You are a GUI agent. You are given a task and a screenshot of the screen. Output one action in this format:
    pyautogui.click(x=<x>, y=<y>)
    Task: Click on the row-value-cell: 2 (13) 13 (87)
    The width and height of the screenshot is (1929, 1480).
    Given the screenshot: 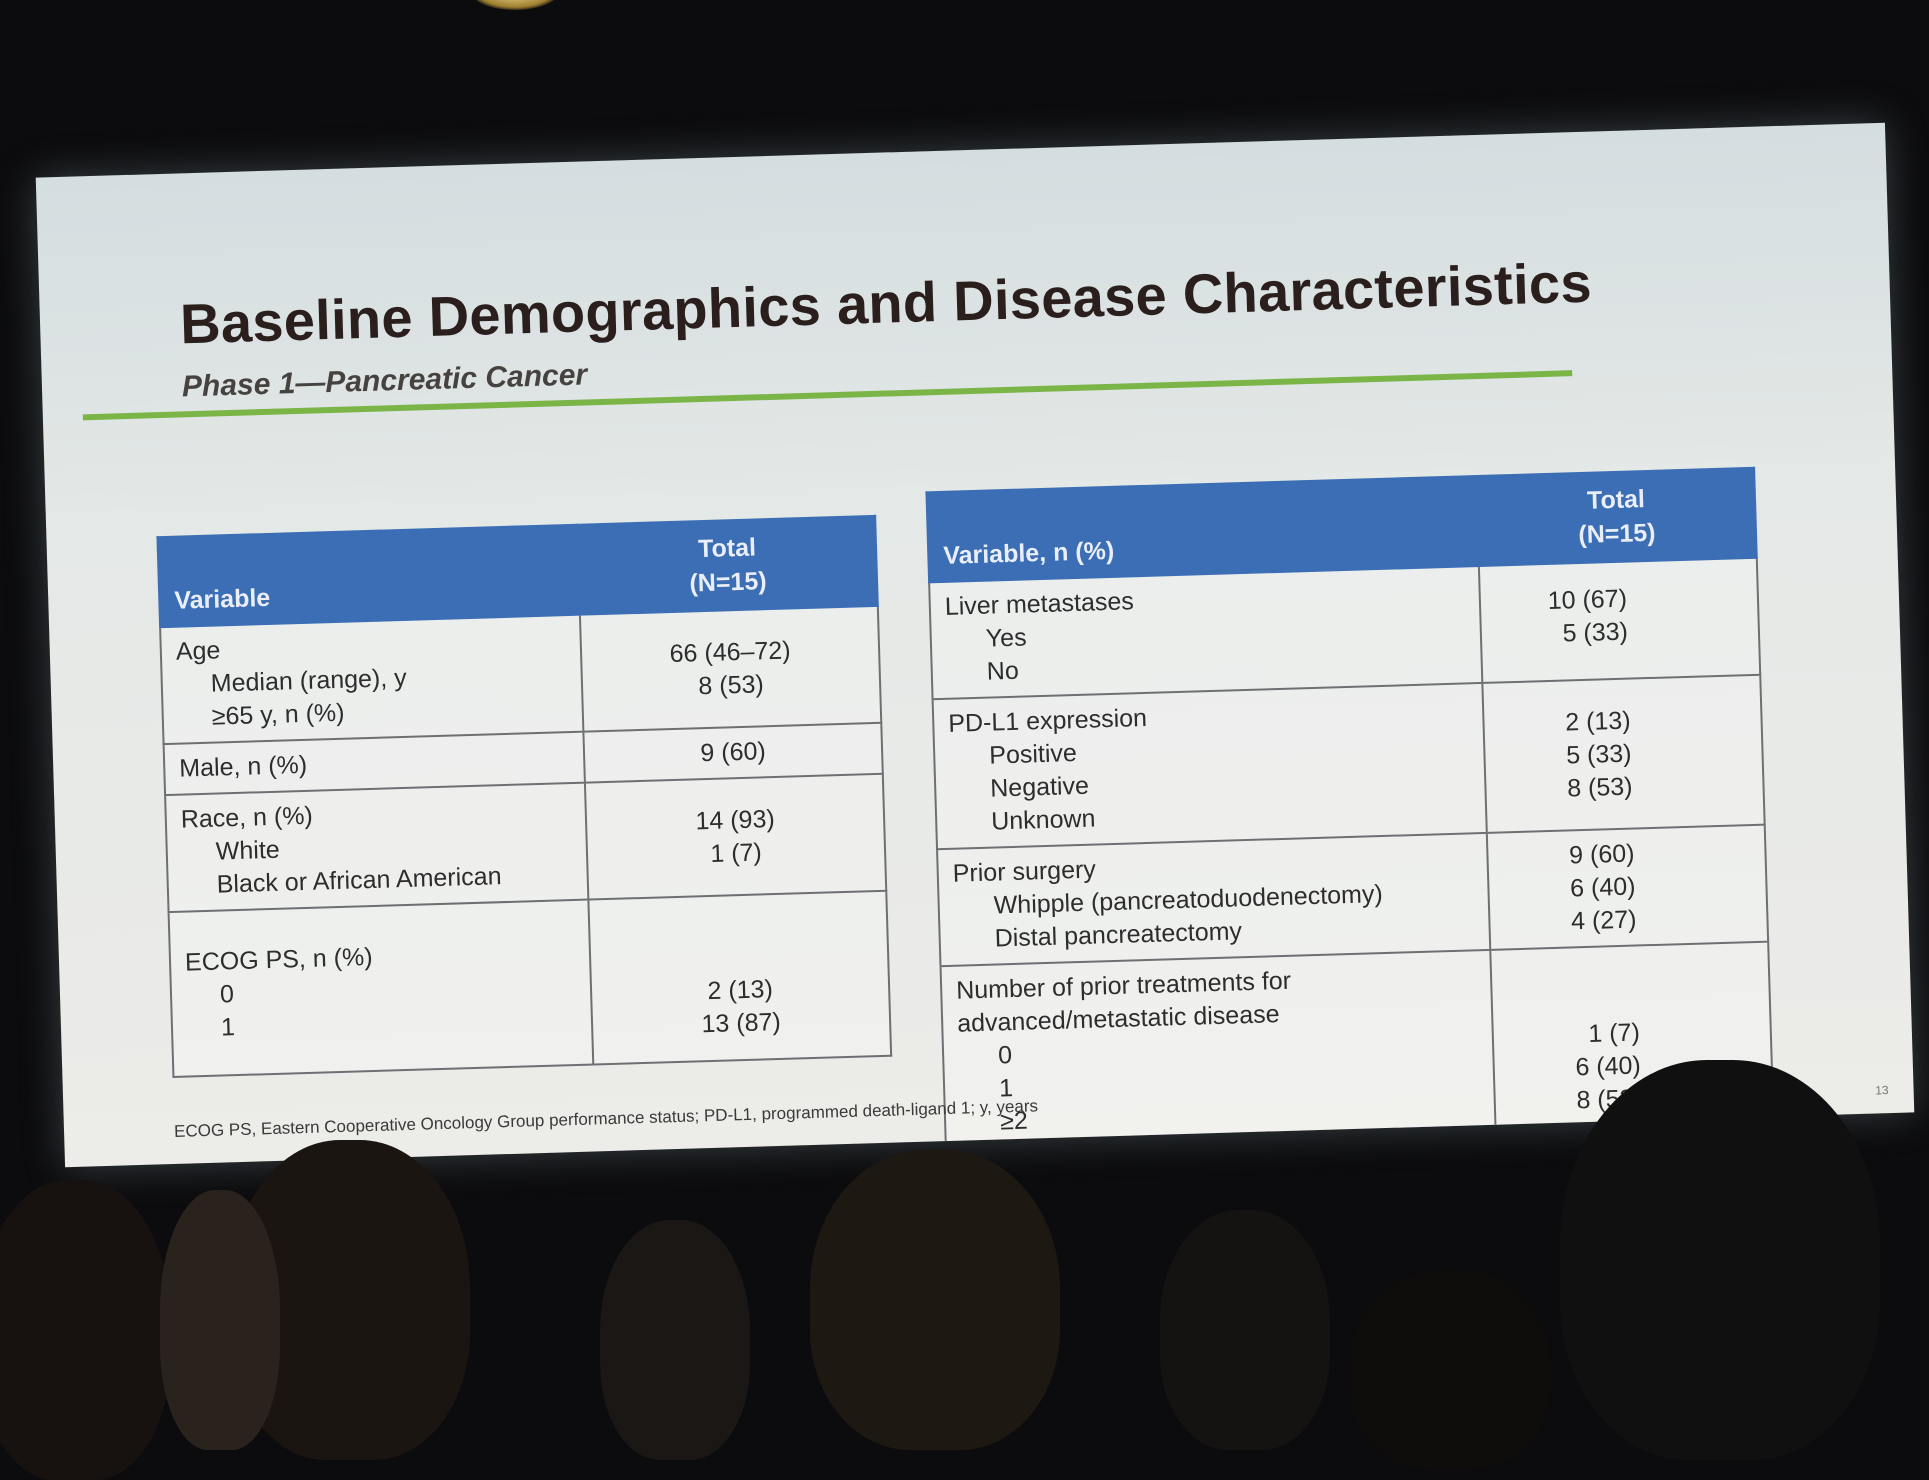 What is the action you would take?
    pyautogui.click(x=740, y=977)
    